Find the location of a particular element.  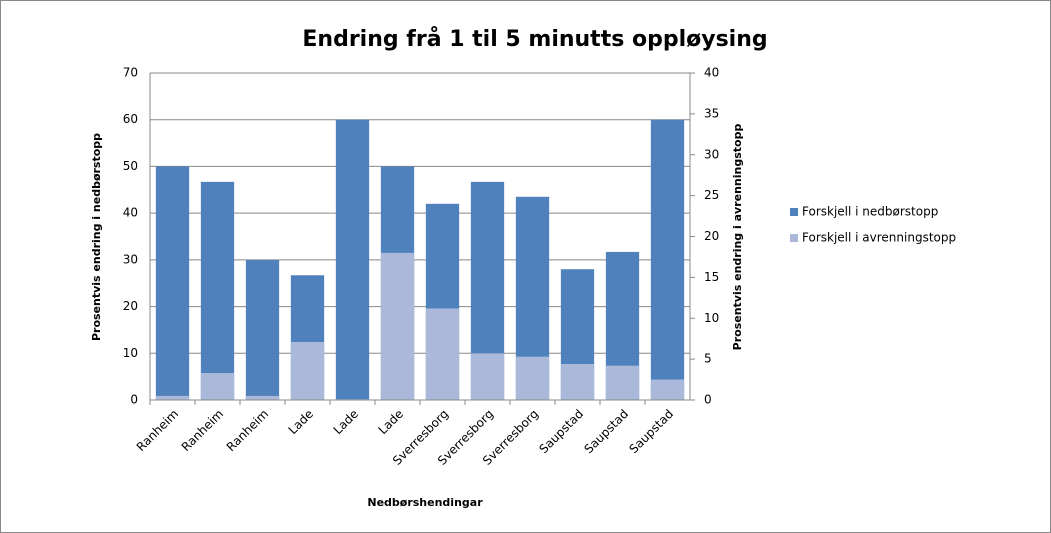

y-axis-title: Prosentvis endring i nedbørstopp is located at coordinates (96, 237).